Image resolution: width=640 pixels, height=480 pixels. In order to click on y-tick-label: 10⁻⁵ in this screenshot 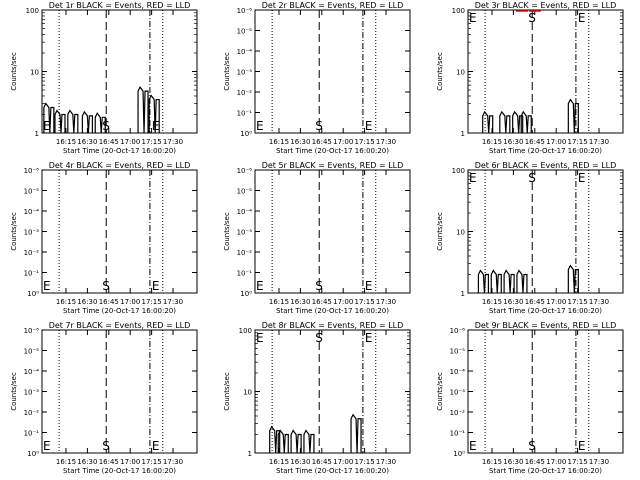, I will do `click(32, 192)`.